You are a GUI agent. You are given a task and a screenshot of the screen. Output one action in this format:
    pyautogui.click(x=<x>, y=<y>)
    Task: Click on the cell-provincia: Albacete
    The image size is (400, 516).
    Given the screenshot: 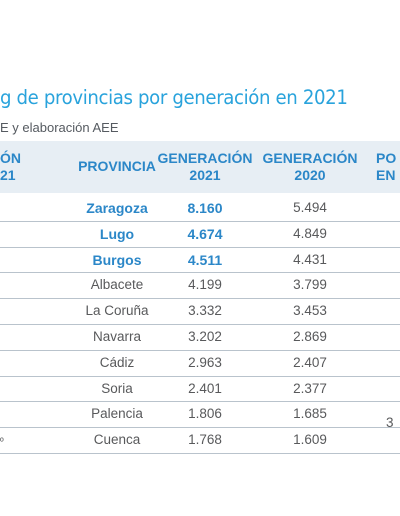 What is the action you would take?
    pyautogui.click(x=117, y=284)
    